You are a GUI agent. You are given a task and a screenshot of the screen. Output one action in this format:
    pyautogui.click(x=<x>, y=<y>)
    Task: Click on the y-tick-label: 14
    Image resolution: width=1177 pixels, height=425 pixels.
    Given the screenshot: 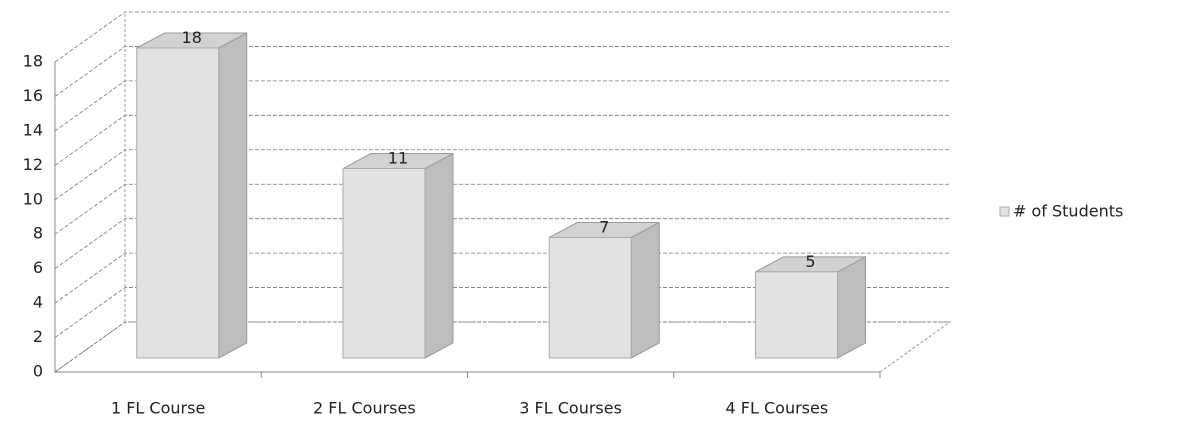 What is the action you would take?
    pyautogui.click(x=33, y=129)
    